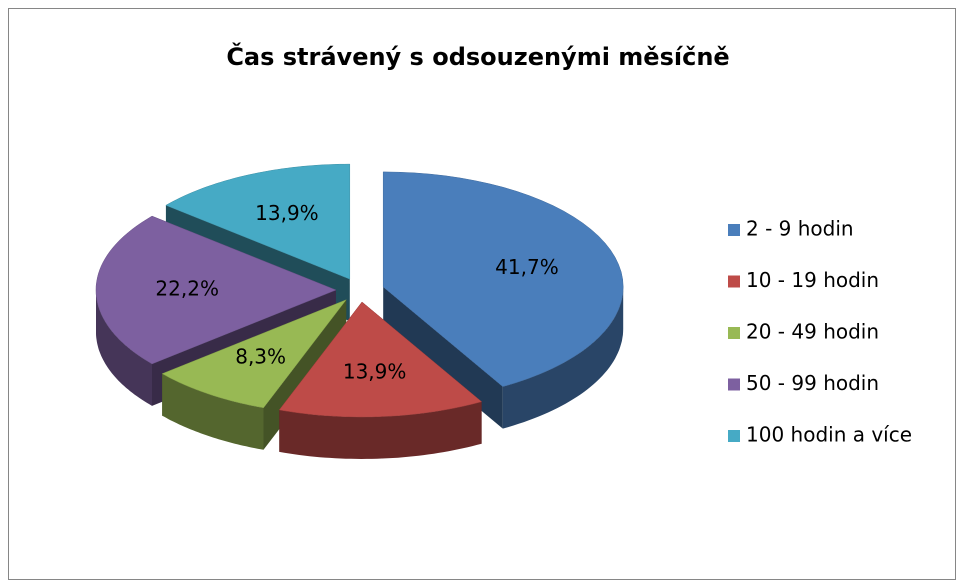 Image resolution: width=957 pixels, height=581 pixels. What do you see at coordinates (812, 383) in the screenshot?
I see `legend-label: 50 - 99 hodin` at bounding box center [812, 383].